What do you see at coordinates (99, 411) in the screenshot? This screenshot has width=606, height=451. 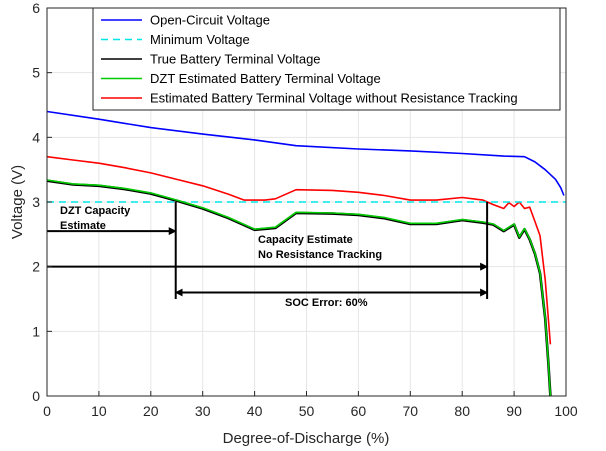 I see `x-tick-label: 10` at bounding box center [99, 411].